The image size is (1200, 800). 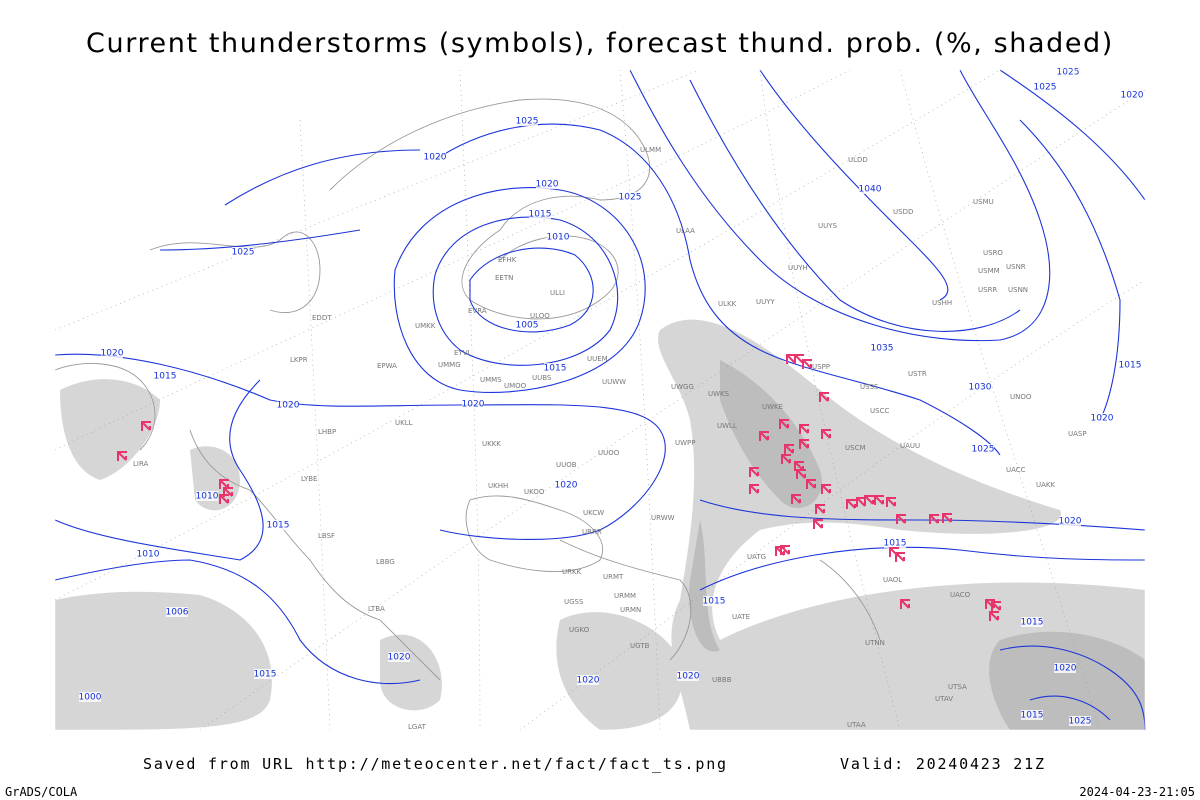 What do you see at coordinates (960, 595) in the screenshot?
I see `station-label: UACO` at bounding box center [960, 595].